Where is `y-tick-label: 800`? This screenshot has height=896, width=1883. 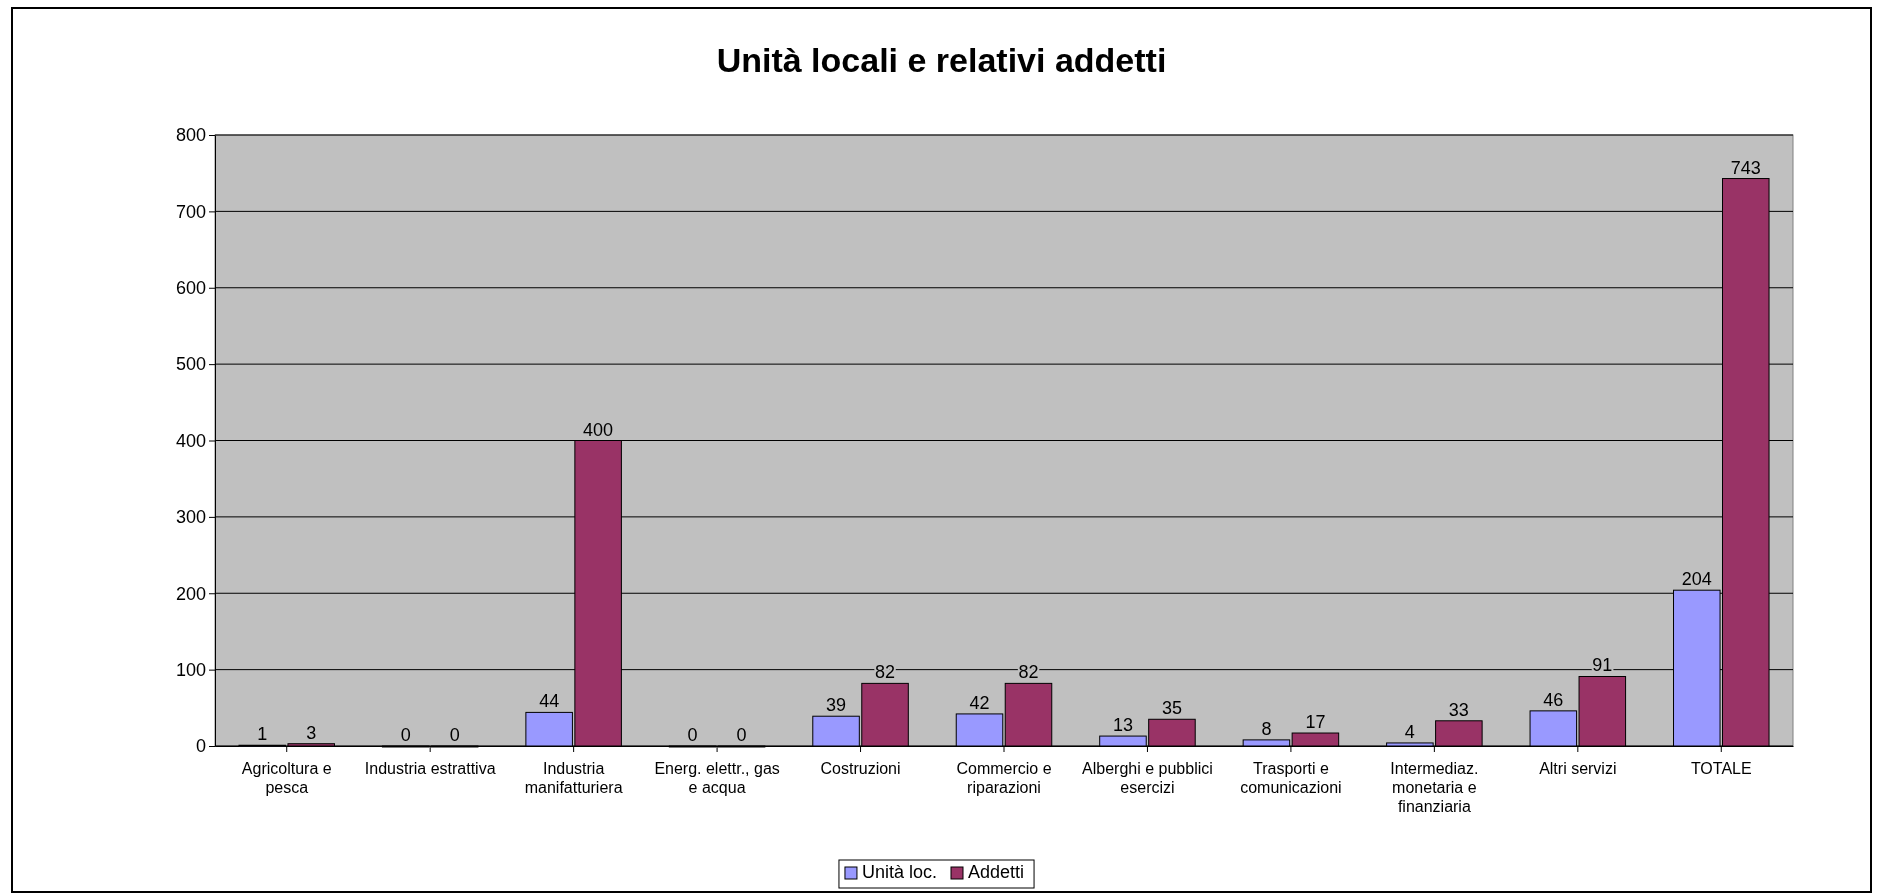 y-tick-label: 800 is located at coordinates (190, 135).